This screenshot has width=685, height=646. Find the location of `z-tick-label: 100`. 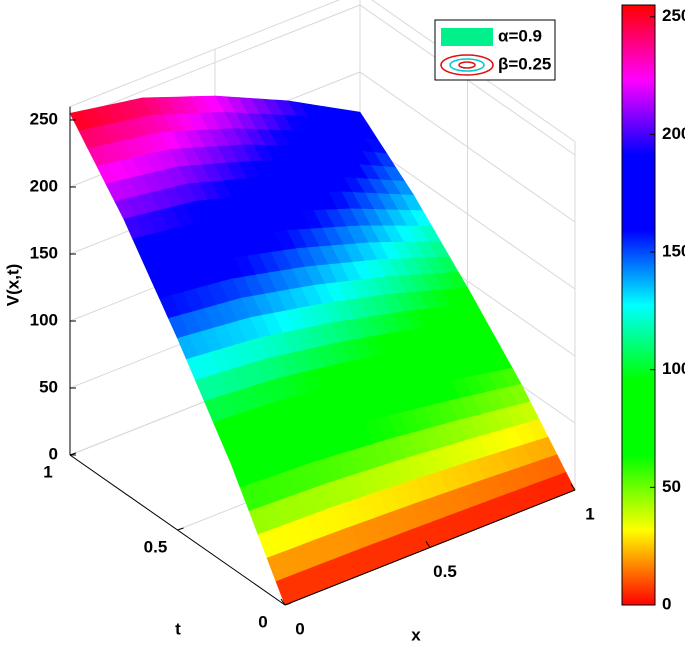

z-tick-label: 100 is located at coordinates (44, 319).